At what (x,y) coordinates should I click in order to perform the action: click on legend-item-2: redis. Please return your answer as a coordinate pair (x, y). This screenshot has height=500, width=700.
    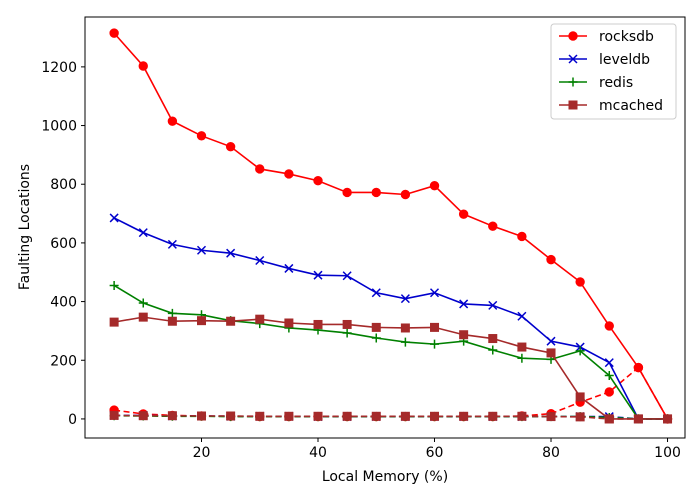
    Looking at the image, I should click on (596, 83).